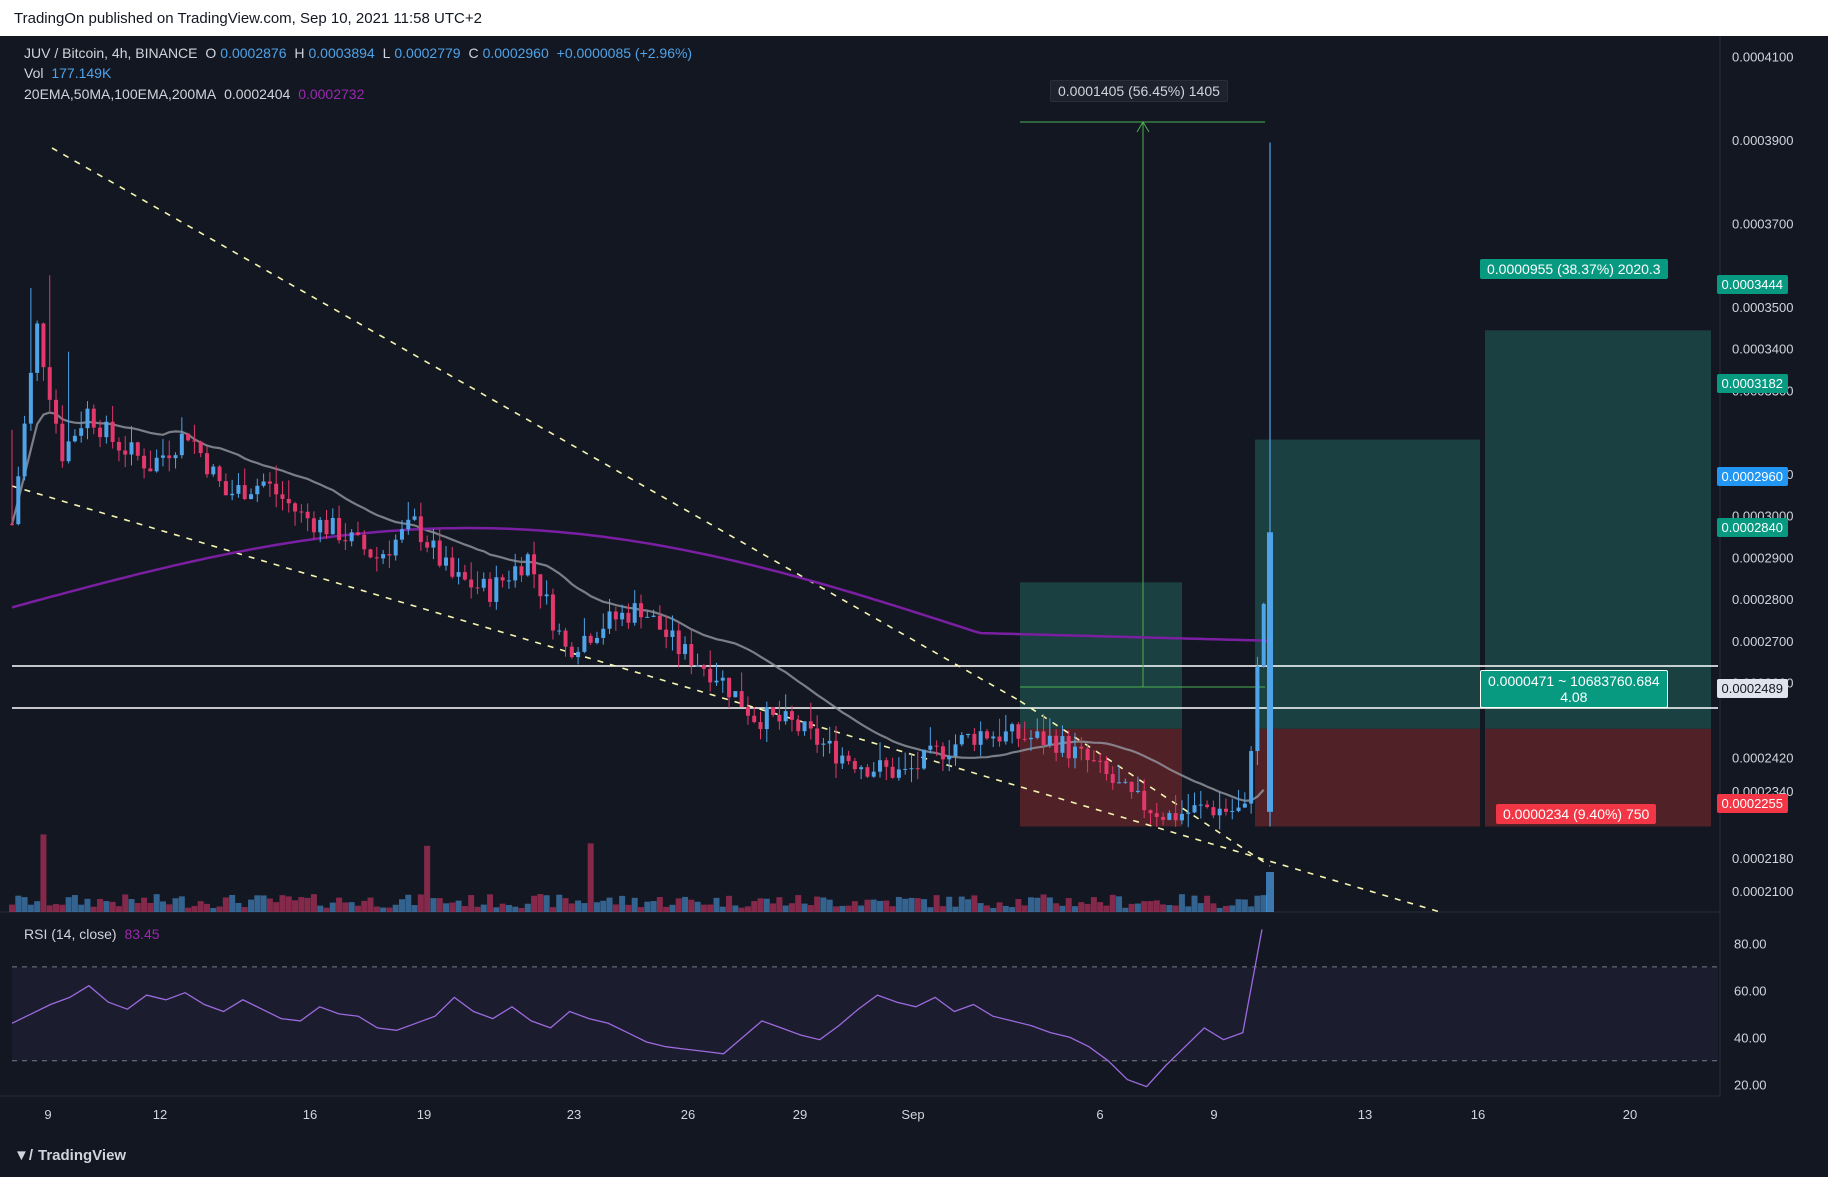 The height and width of the screenshot is (1177, 1828). Describe the element at coordinates (688, 1114) in the screenshot. I see `time-tick-label: 26` at that location.